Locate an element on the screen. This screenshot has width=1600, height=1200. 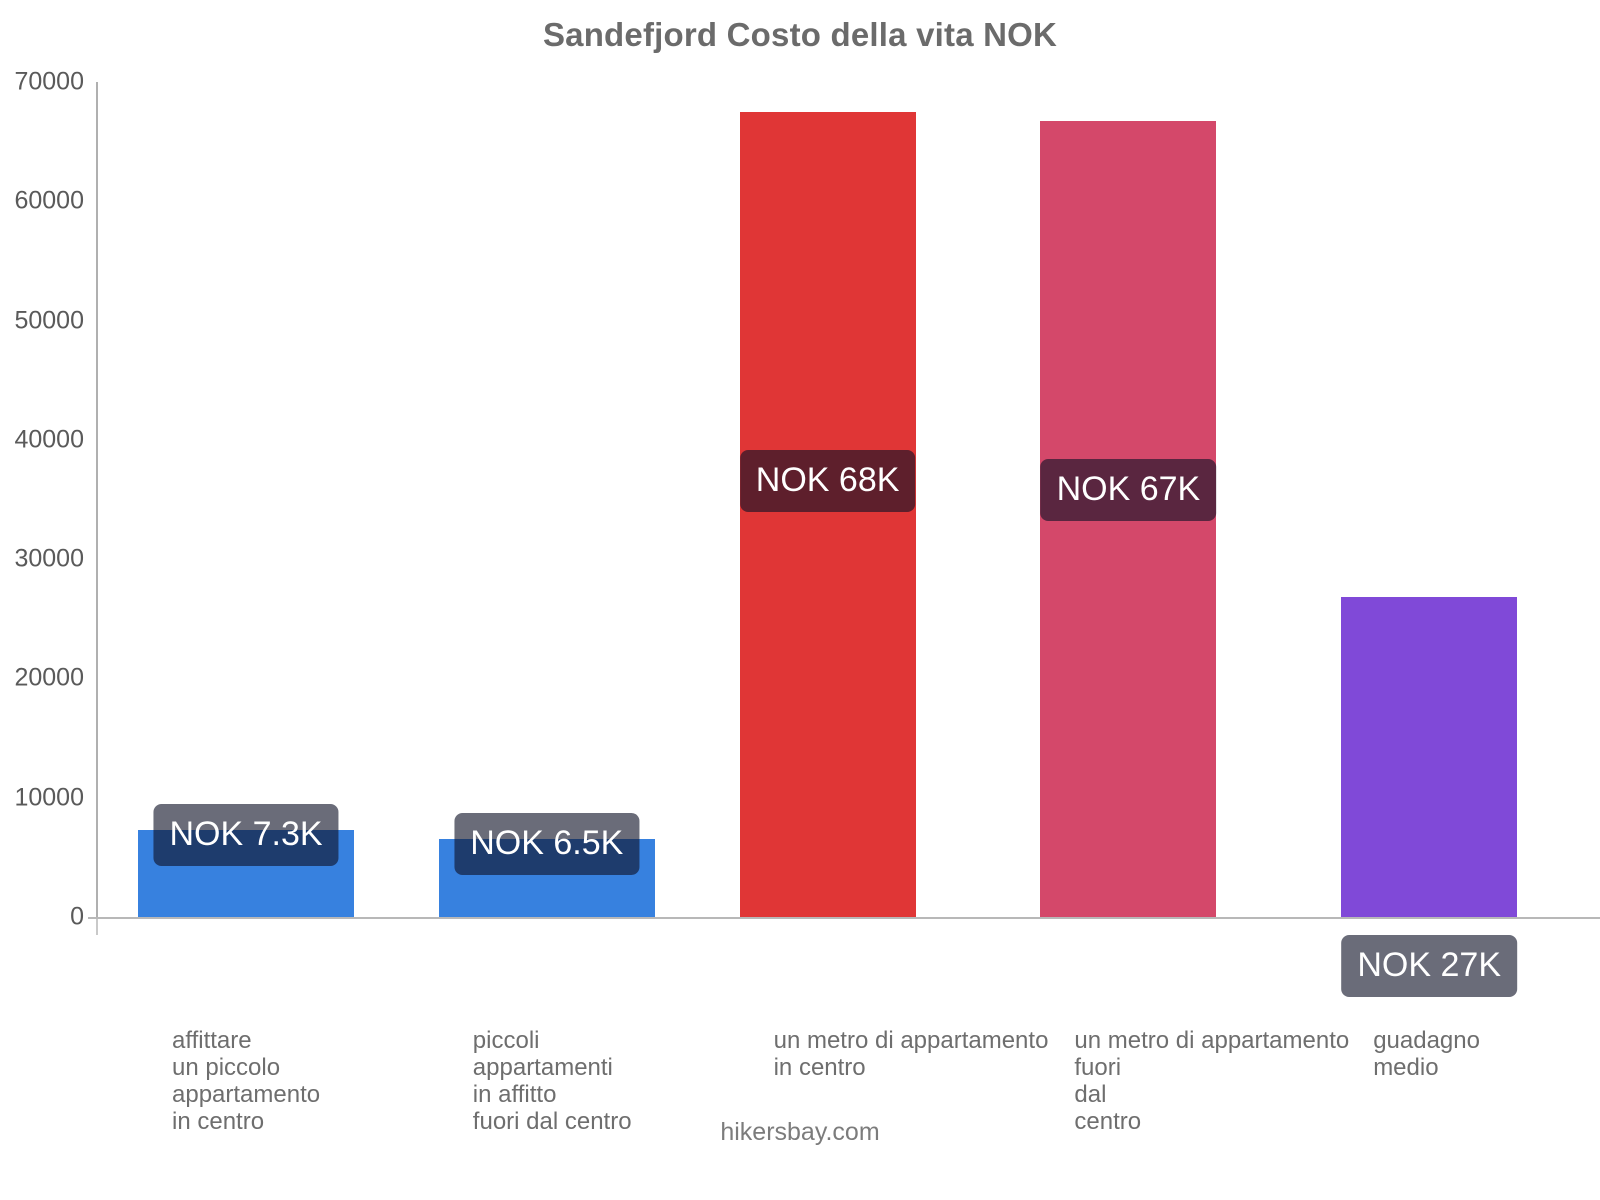
y-axis-tick-label: 0 is located at coordinates (77, 916).